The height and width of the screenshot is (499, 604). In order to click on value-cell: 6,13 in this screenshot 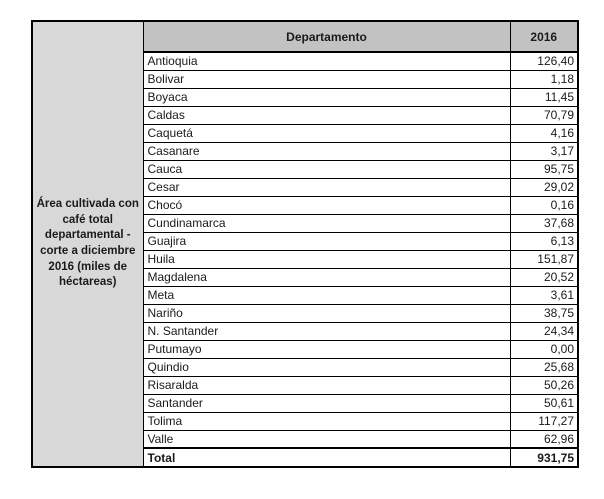, I will do `click(544, 241)`.